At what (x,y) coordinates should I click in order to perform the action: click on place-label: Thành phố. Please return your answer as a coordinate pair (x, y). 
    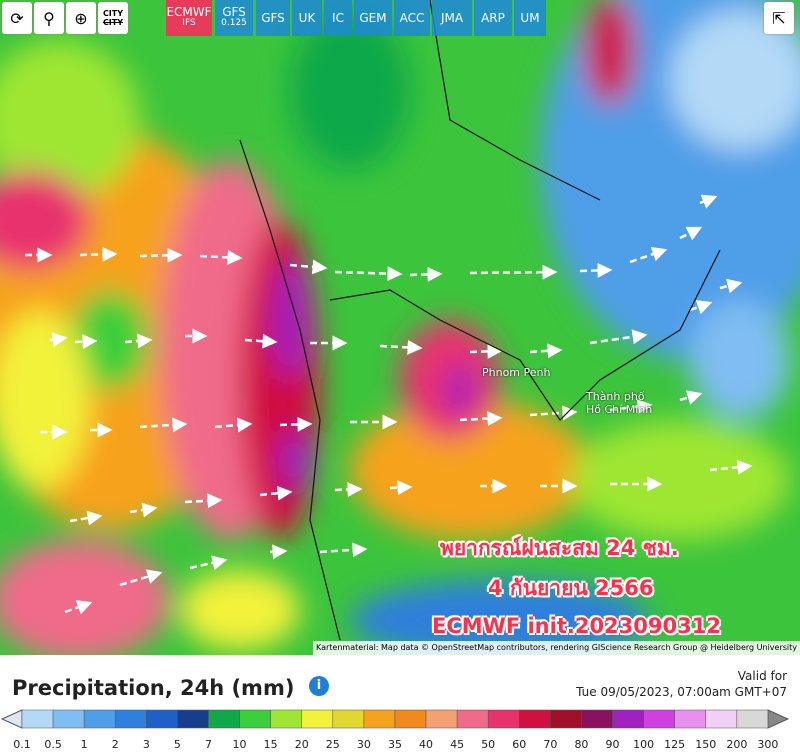
    Looking at the image, I should click on (615, 396).